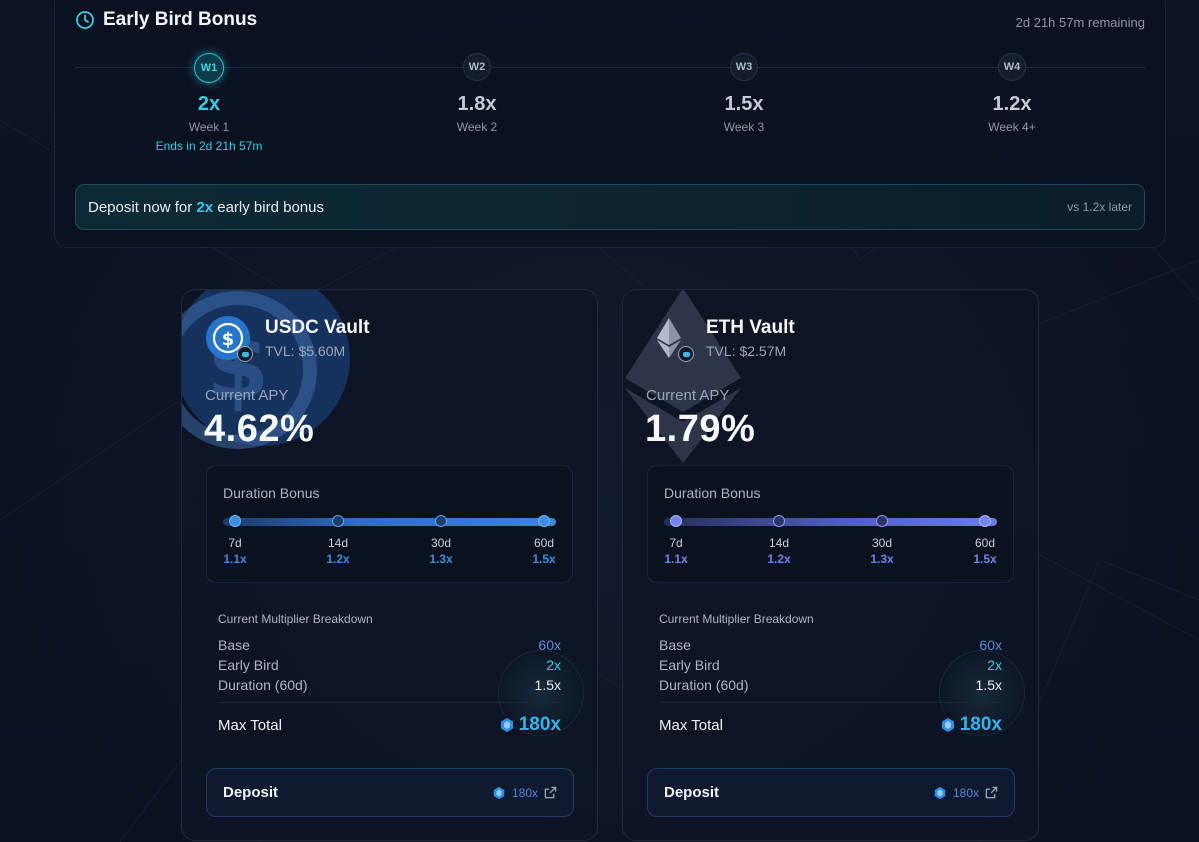 The height and width of the screenshot is (842, 1199). What do you see at coordinates (669, 338) in the screenshot?
I see `eth-icon` at bounding box center [669, 338].